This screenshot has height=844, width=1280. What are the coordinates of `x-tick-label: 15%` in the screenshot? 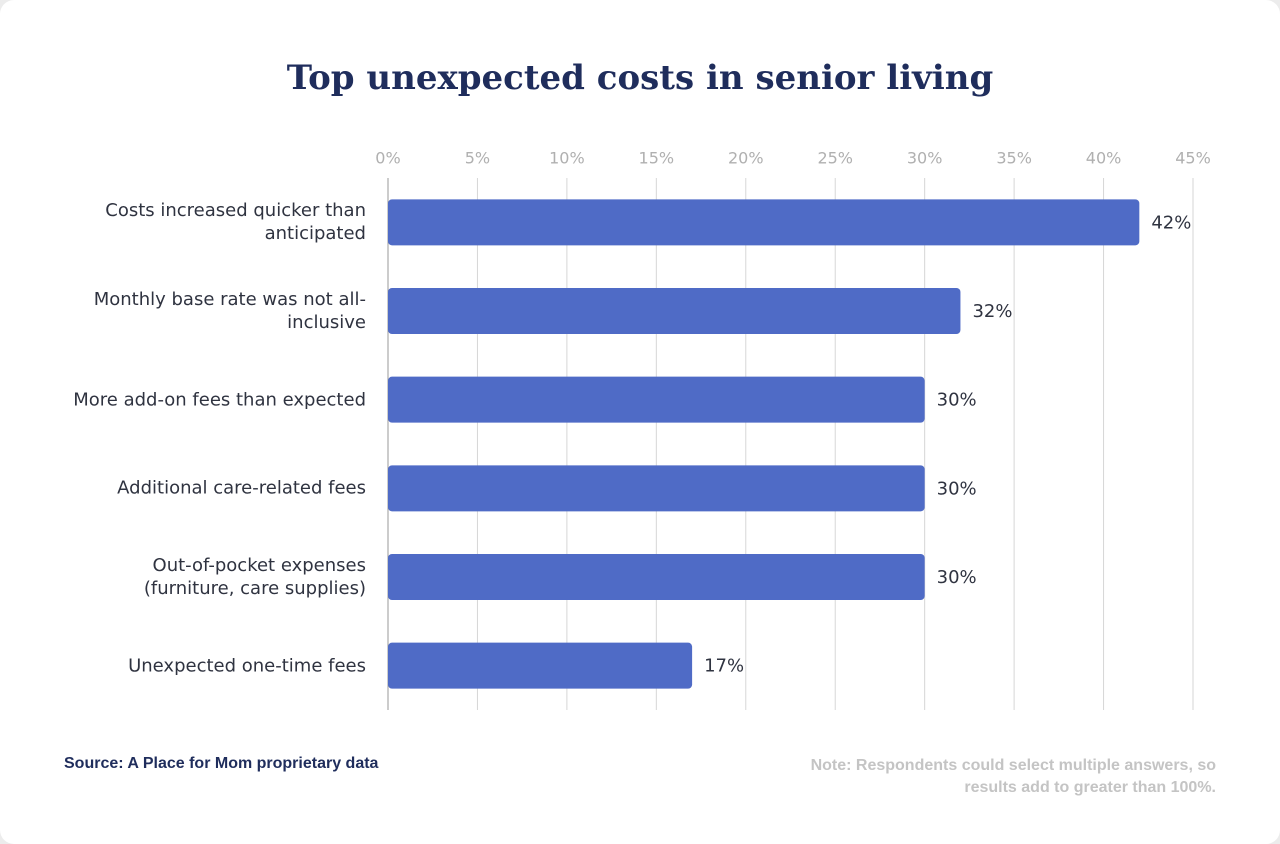 It's located at (657, 158).